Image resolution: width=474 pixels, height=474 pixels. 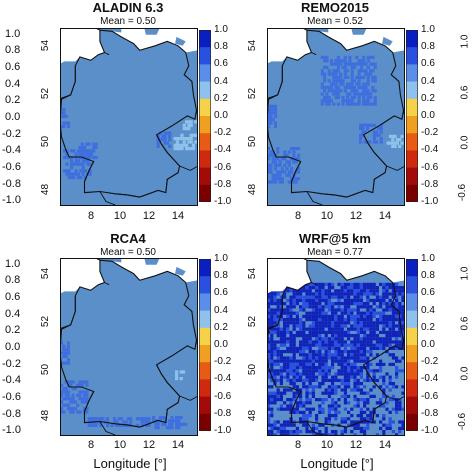 What do you see at coordinates (337, 463) in the screenshot?
I see `x-axis-title: Longitude [°]` at bounding box center [337, 463].